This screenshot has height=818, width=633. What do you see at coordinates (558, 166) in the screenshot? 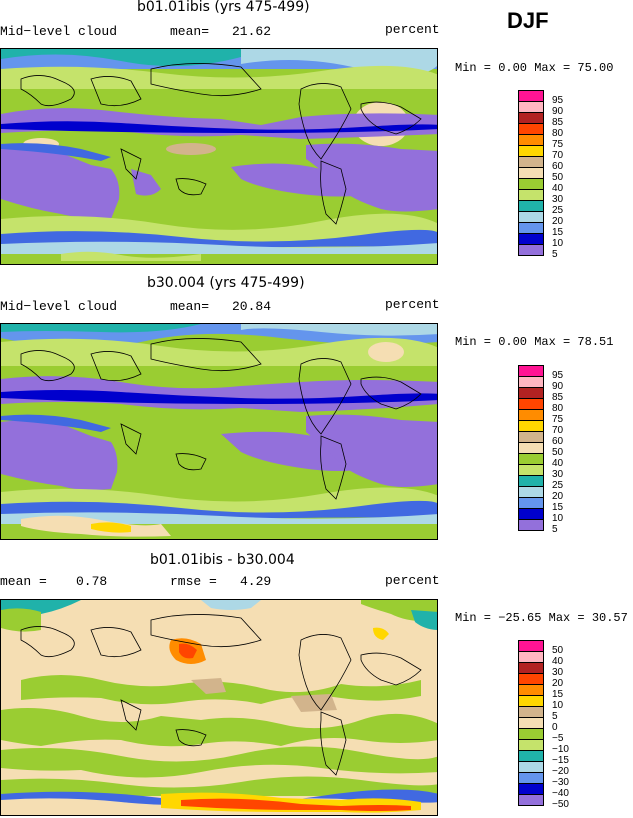
I see `panel1-colorbar-label: 60` at bounding box center [558, 166].